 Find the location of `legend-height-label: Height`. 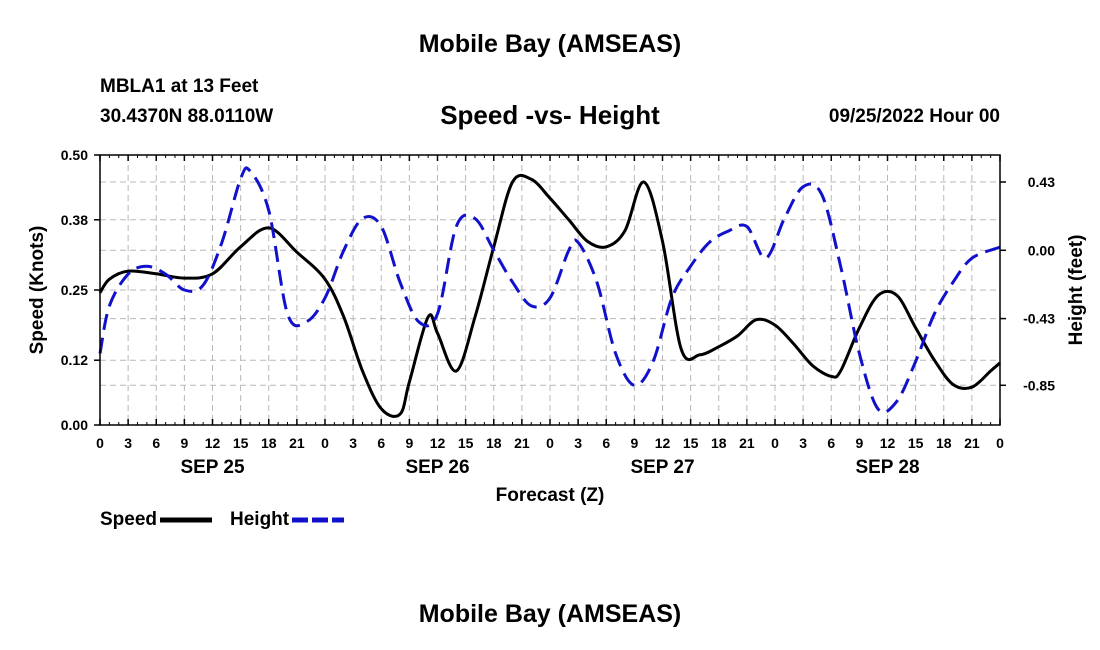

legend-height-label: Height is located at coordinates (260, 519).